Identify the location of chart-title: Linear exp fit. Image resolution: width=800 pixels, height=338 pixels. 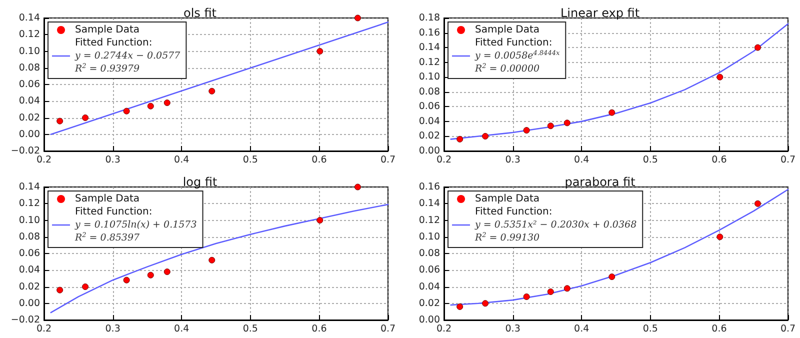
(600, 13).